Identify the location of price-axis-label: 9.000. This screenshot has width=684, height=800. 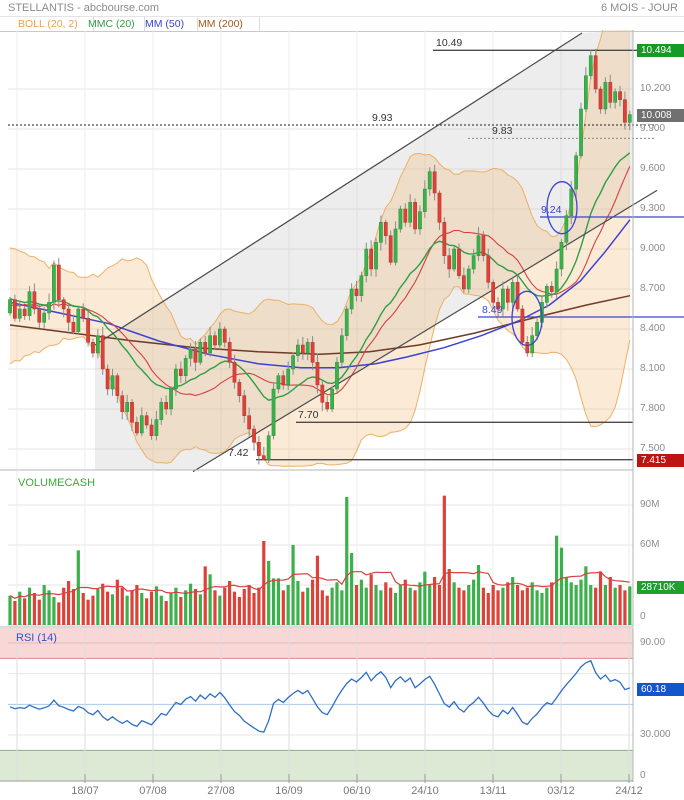
(653, 248).